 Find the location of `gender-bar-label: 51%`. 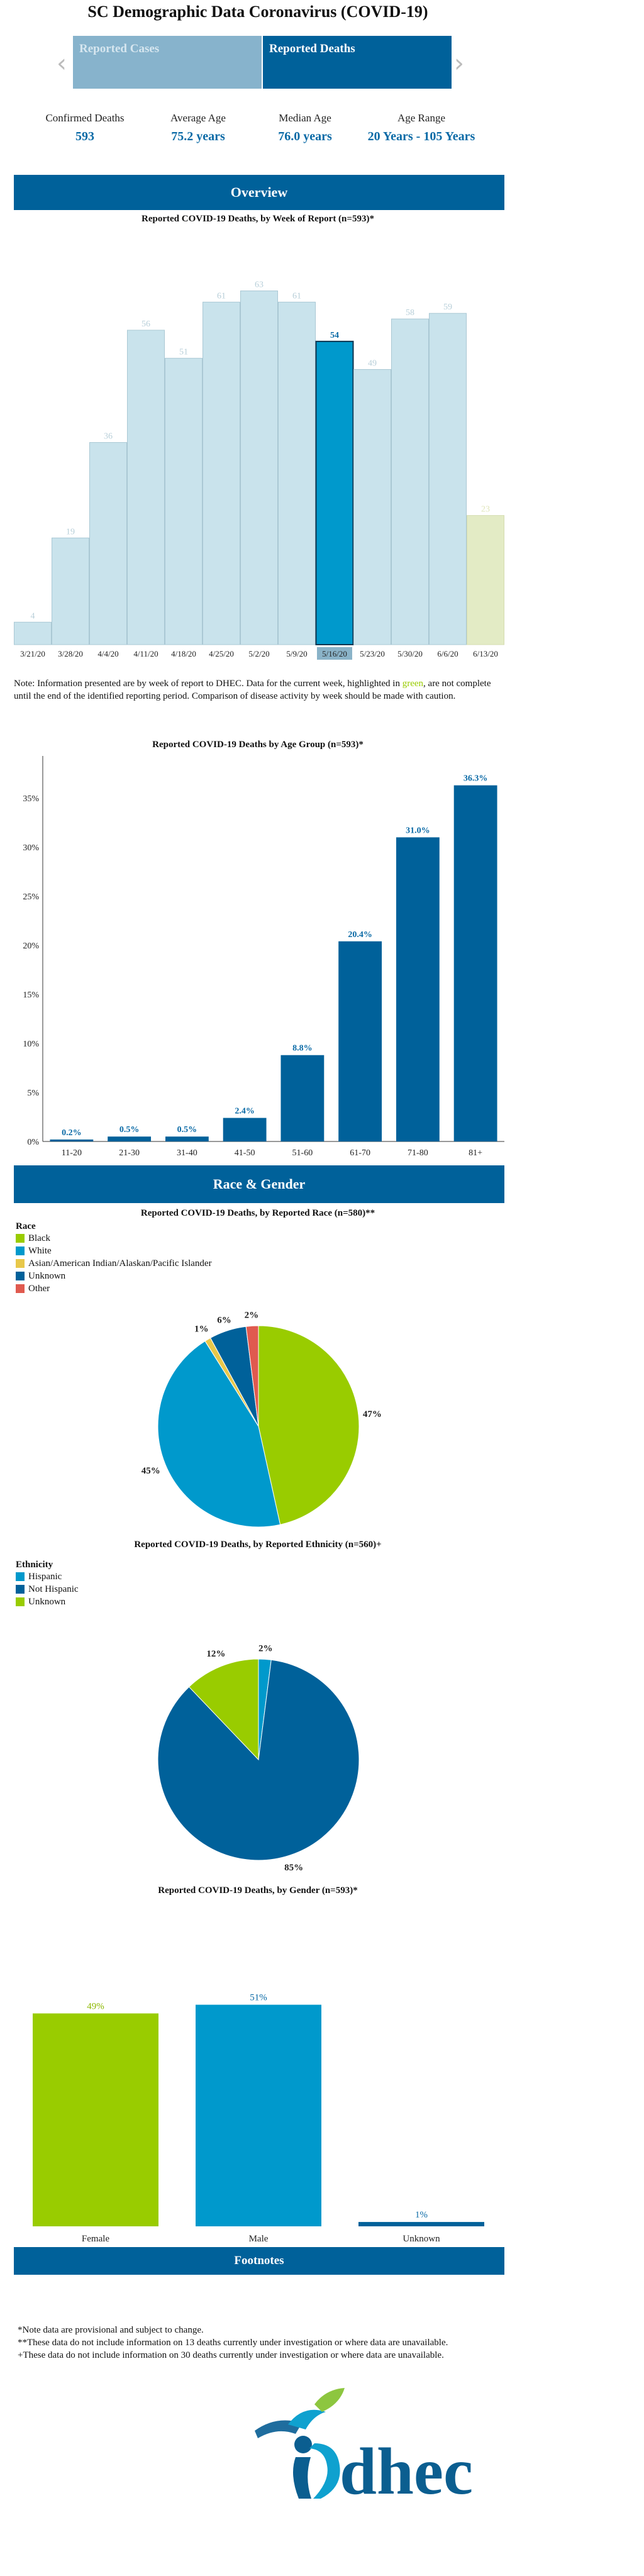

gender-bar-label: 51% is located at coordinates (258, 1998).